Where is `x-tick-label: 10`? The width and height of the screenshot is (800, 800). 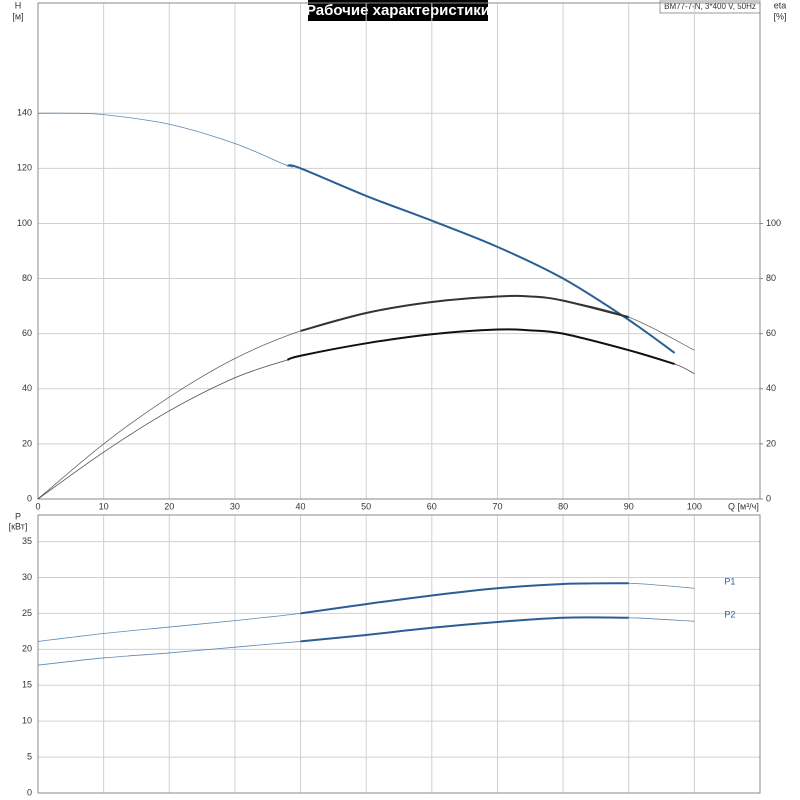 x-tick-label: 10 is located at coordinates (104, 506).